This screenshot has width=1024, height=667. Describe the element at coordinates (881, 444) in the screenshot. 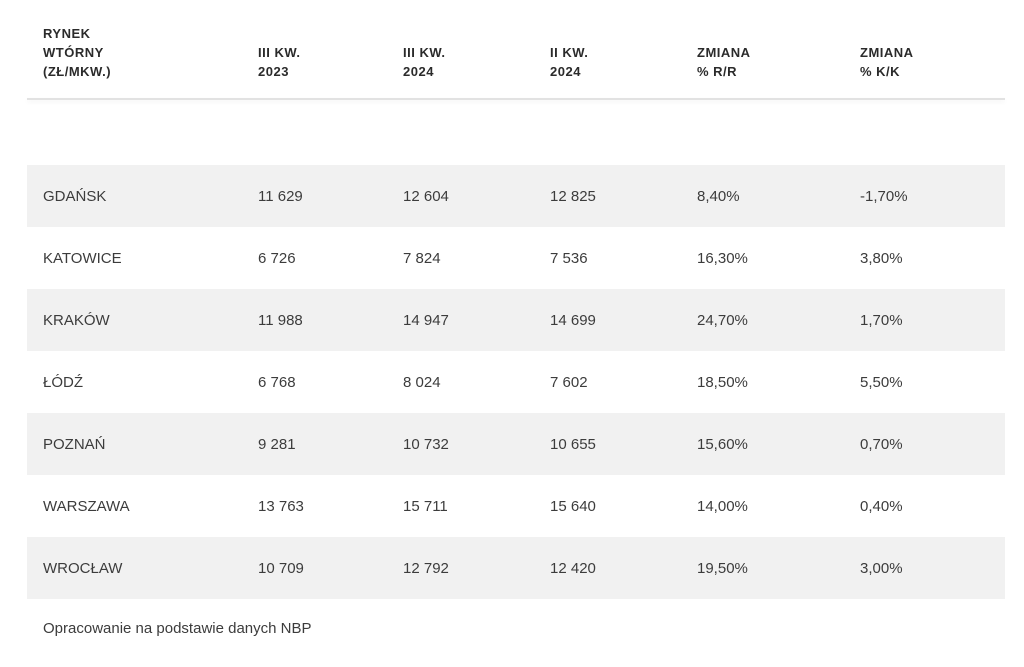

I see `qoq-cell: 0,70%` at that location.